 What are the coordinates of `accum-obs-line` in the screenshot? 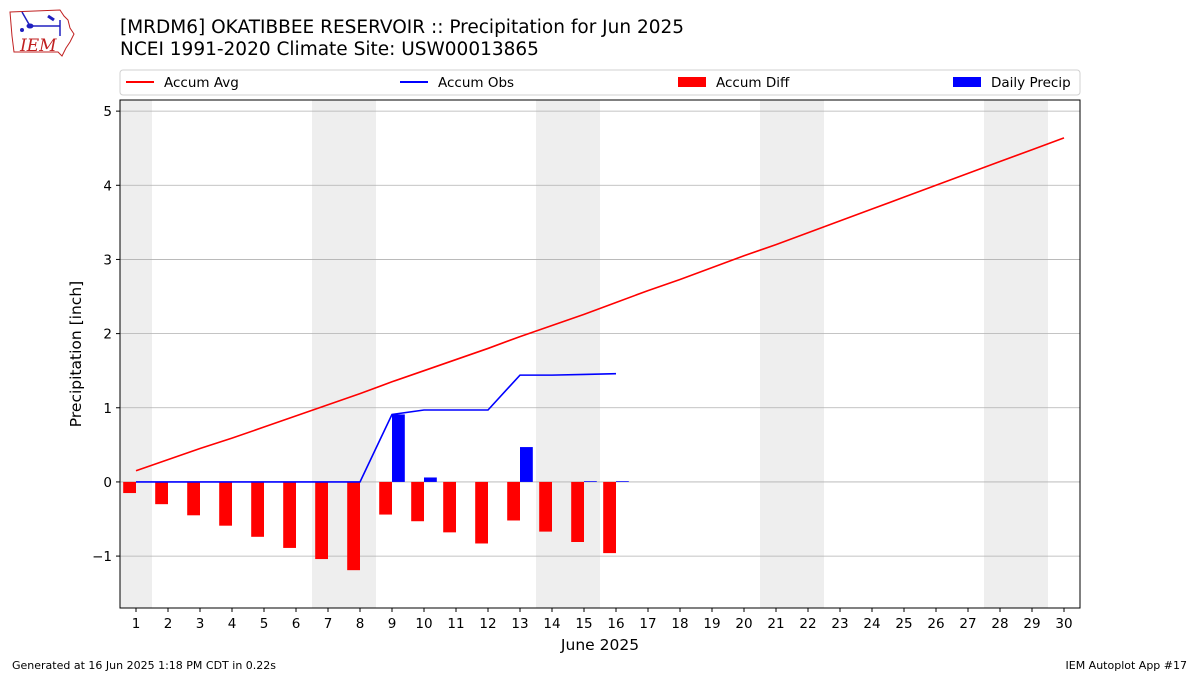 It's located at (376, 427).